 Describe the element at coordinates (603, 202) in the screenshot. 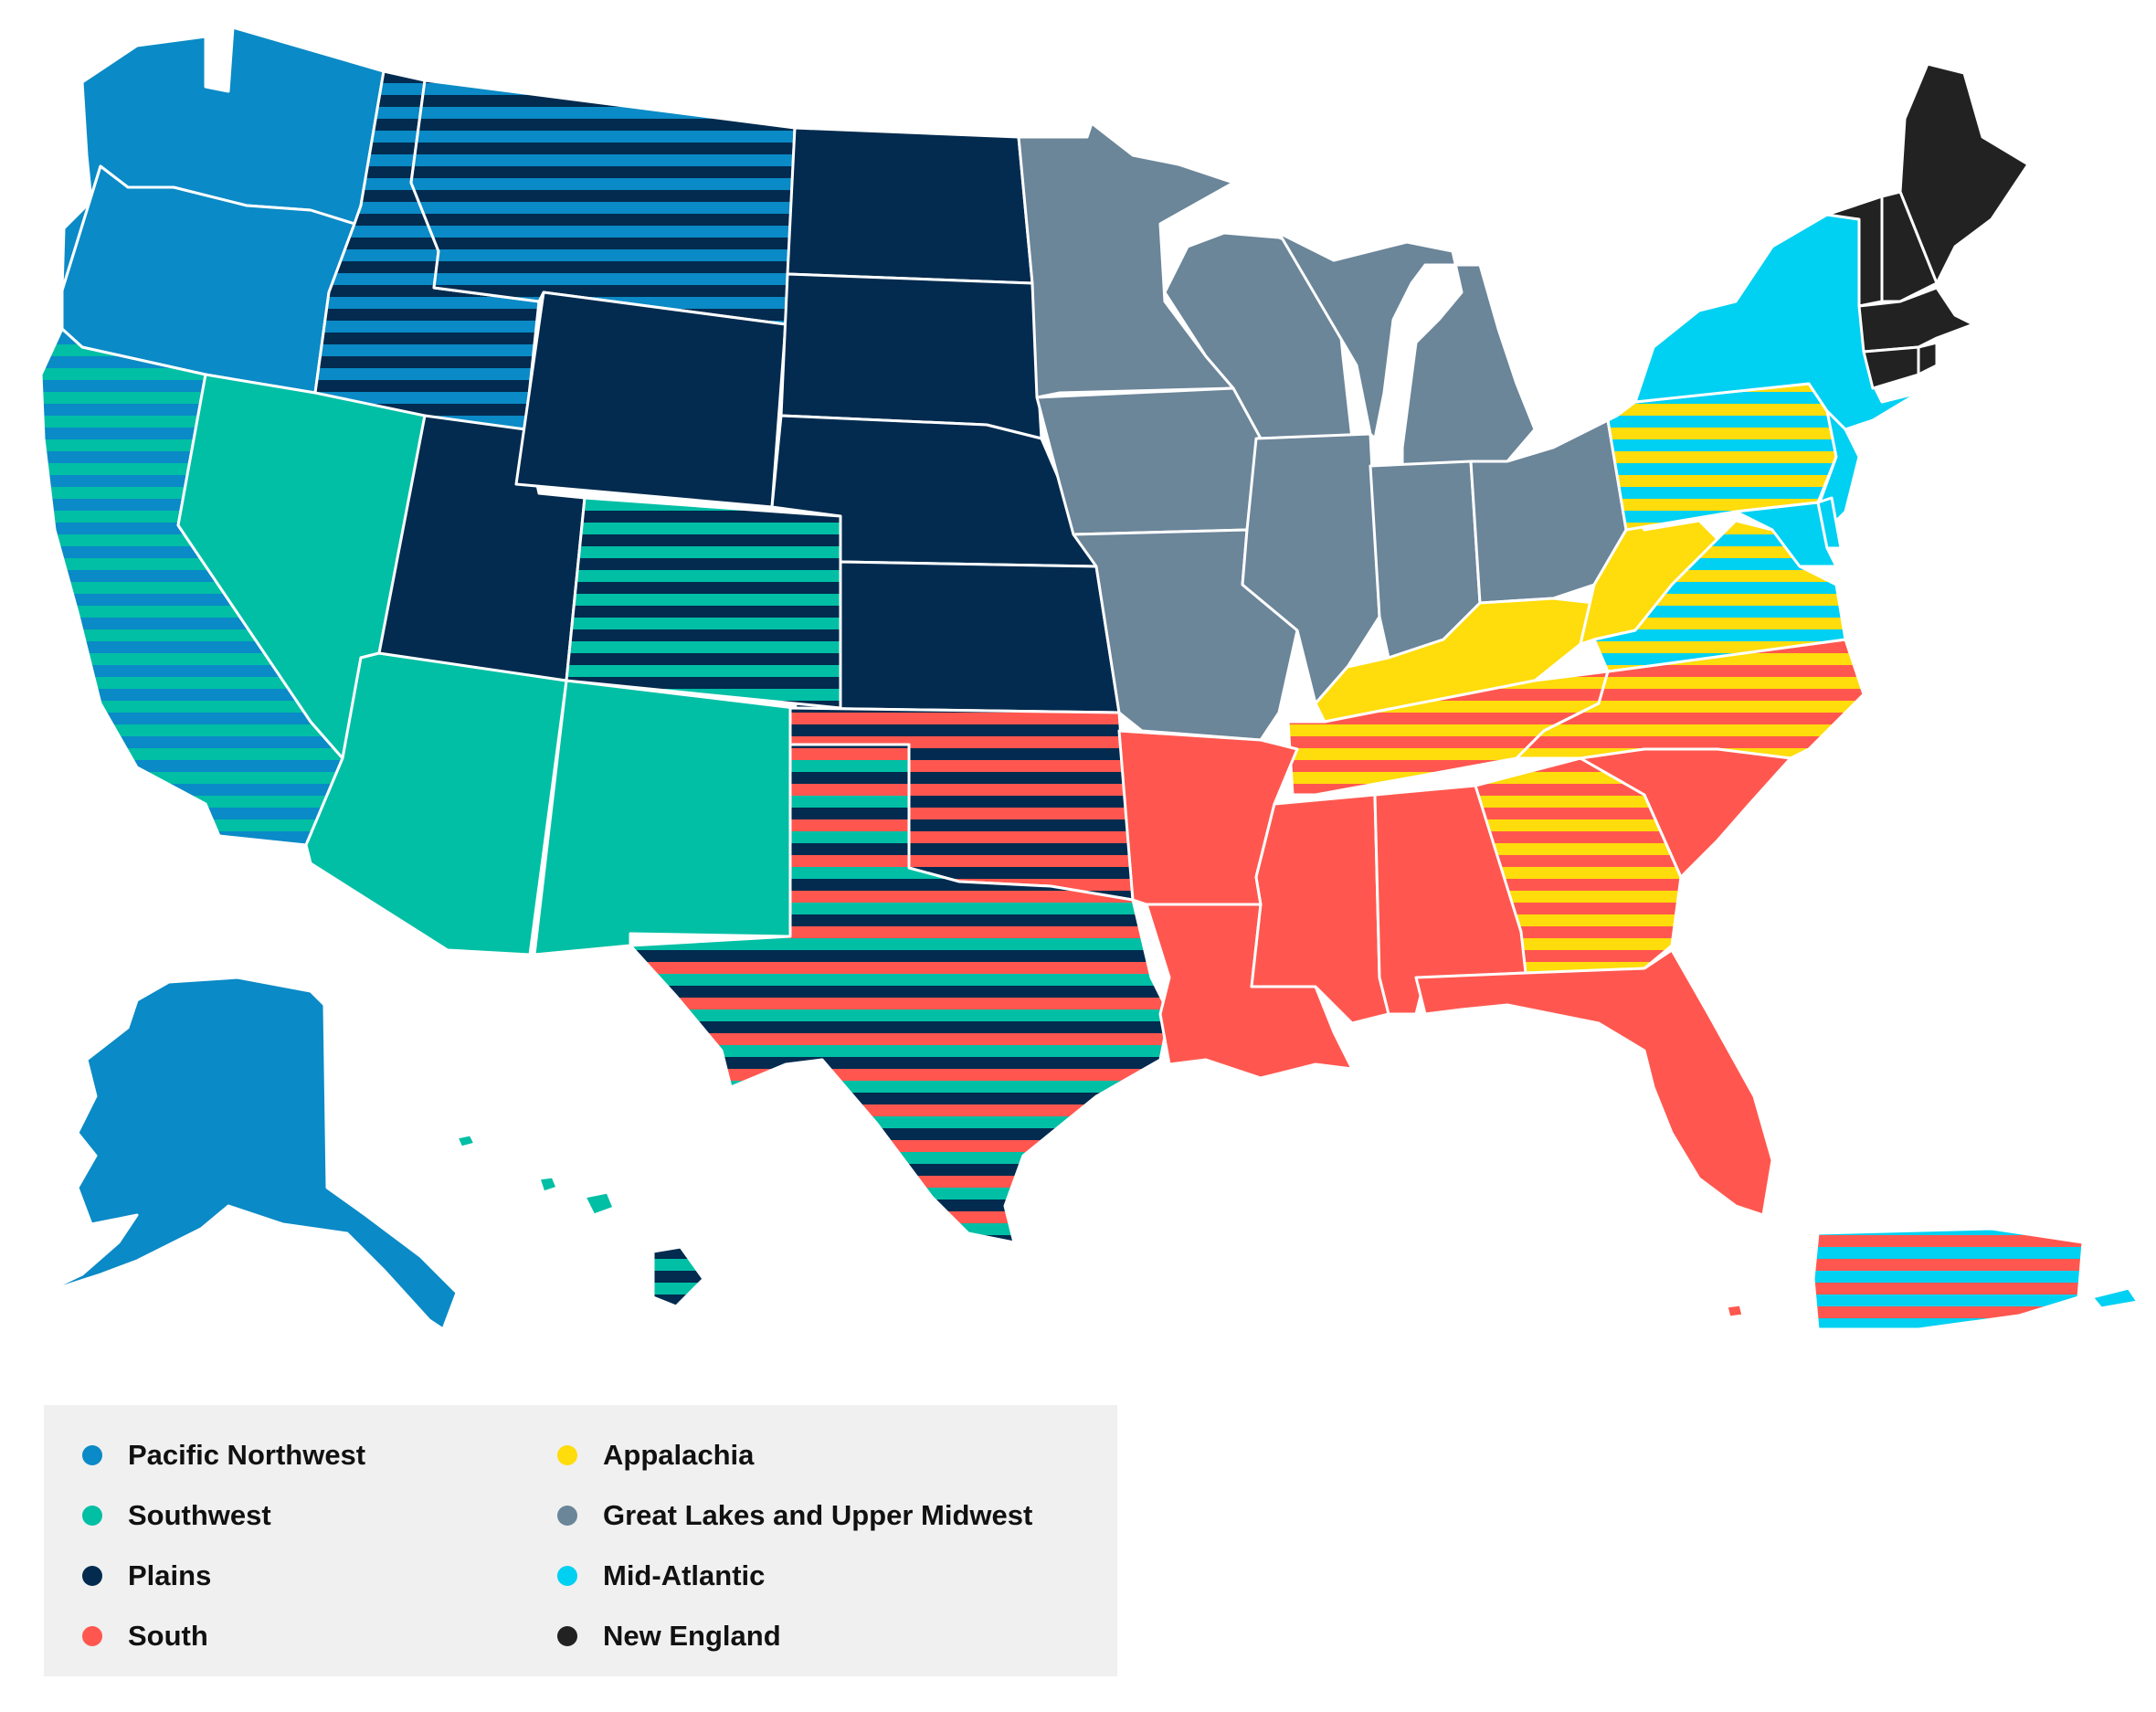

I see `state-MT` at that location.